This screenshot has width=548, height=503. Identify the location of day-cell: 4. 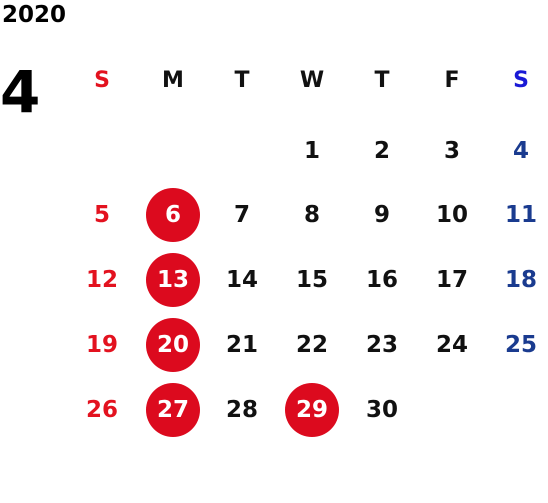
(520, 151).